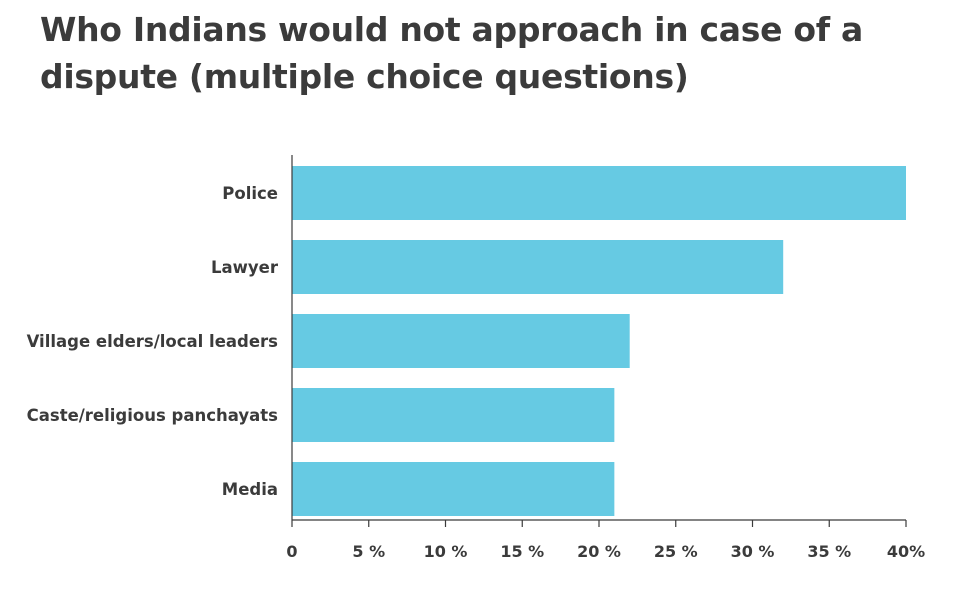 The image size is (962, 596). Describe the element at coordinates (829, 551) in the screenshot. I see `x-tick-label: 35 %` at that location.